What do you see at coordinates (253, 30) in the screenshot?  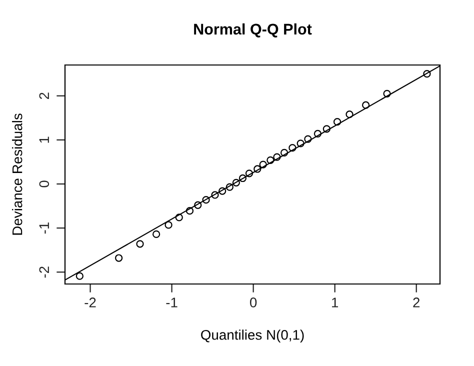 I see `chart-title: Normal Q-Q Plot` at bounding box center [253, 30].